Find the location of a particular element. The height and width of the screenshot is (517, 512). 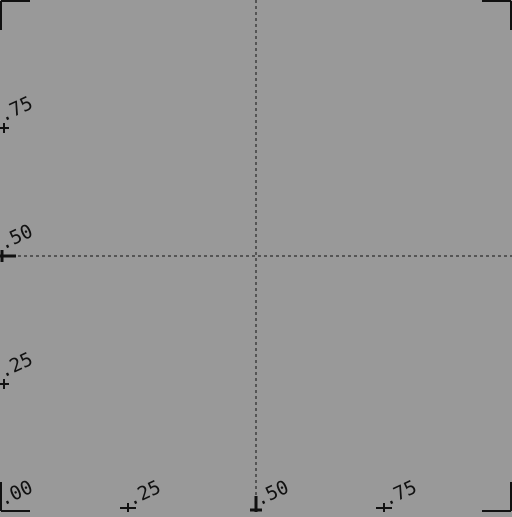

corner-bracket-bottom-left is located at coordinates (15, 497).